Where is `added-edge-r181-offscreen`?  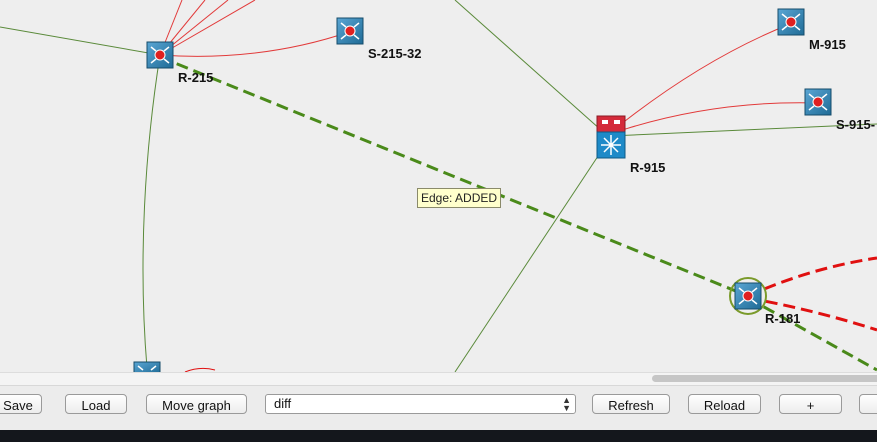 added-edge-r181-offscreen is located at coordinates (812, 334).